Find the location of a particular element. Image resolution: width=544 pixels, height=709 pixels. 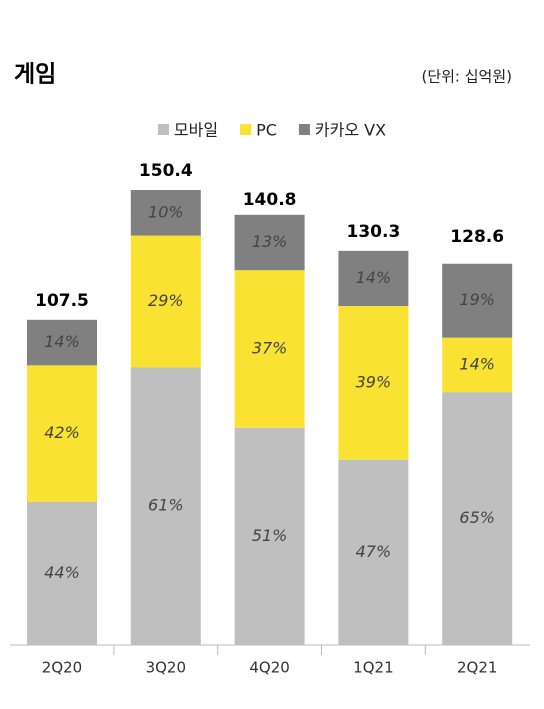

segment-label: 51% is located at coordinates (270, 535).